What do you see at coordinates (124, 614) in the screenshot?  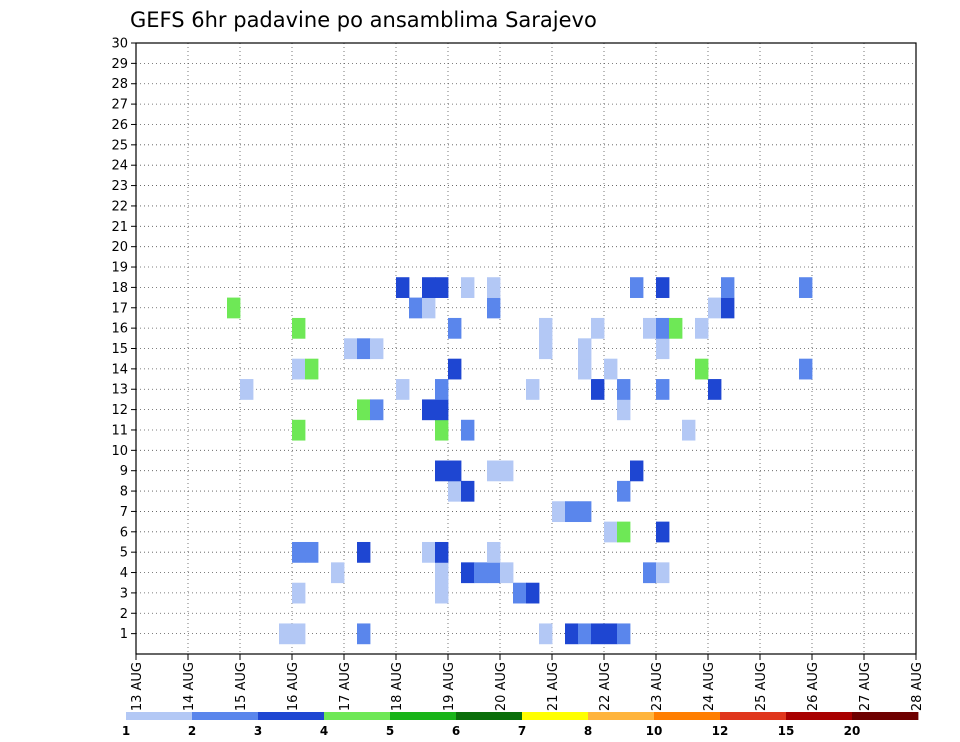 I see `y-tick-label: 2` at bounding box center [124, 614].